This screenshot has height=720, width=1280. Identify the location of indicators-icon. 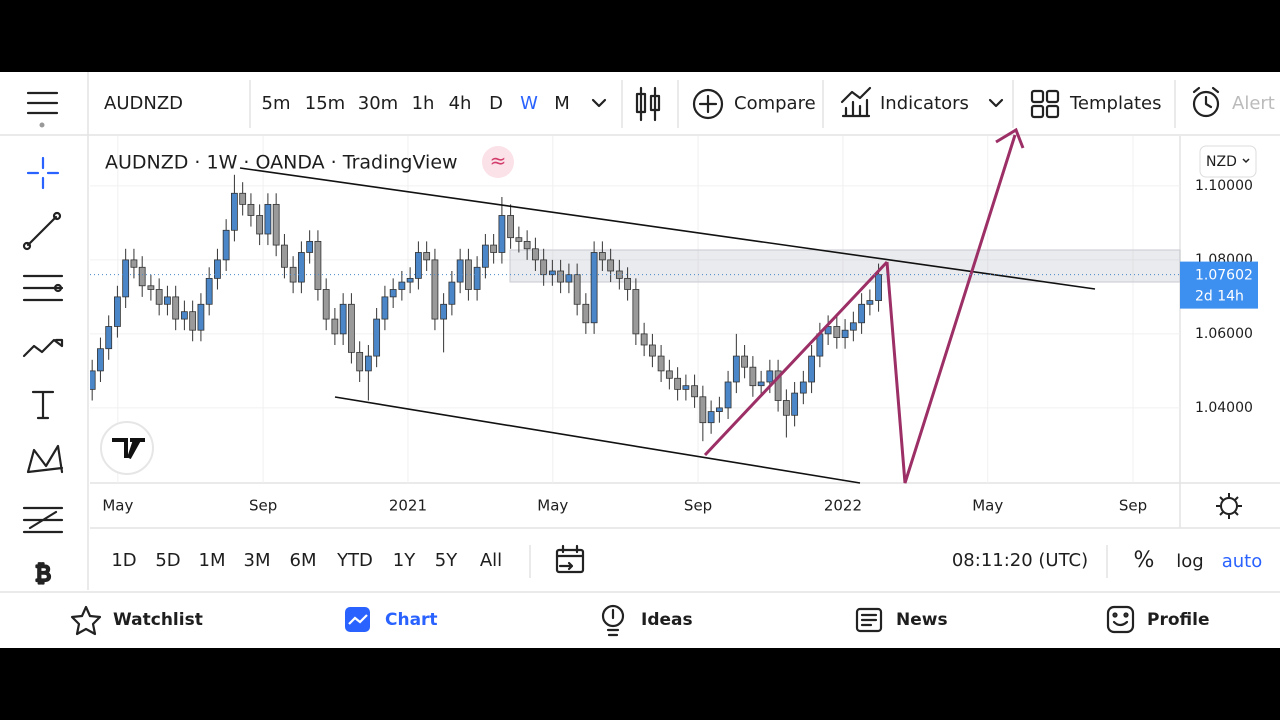
(856, 102).